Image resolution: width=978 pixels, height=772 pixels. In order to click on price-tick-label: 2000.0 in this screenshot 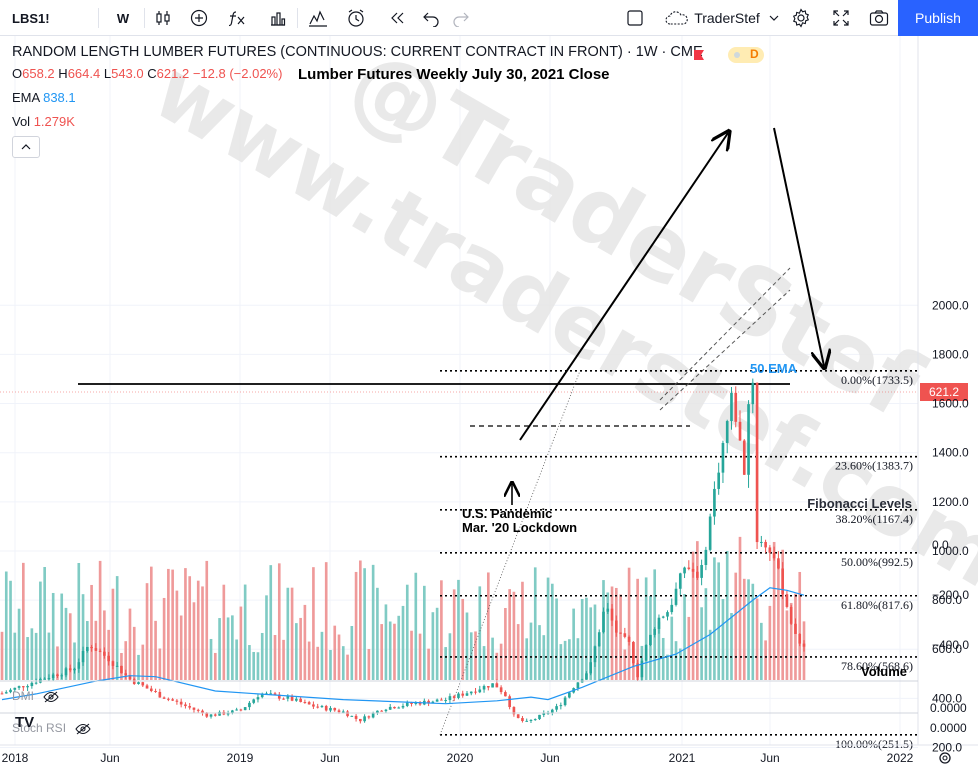, I will do `click(950, 305)`.